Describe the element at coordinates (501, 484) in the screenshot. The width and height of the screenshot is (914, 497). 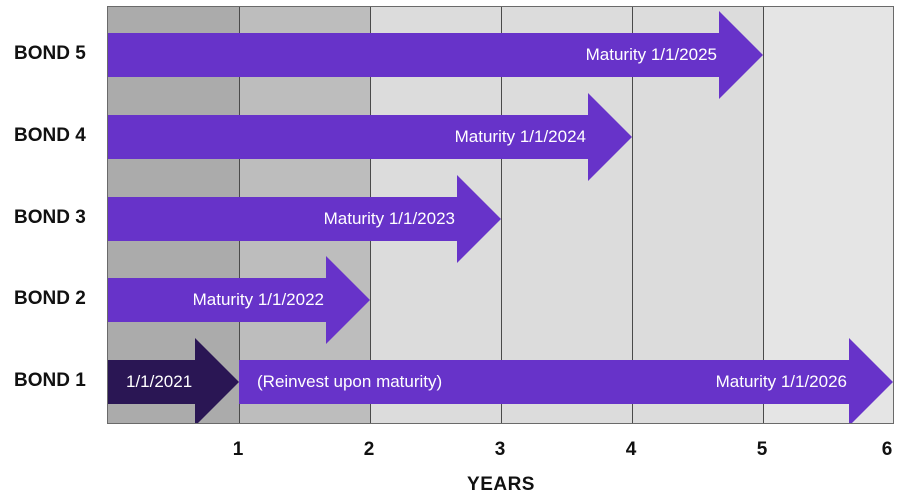
I see `x-axis-title: YEARS` at that location.